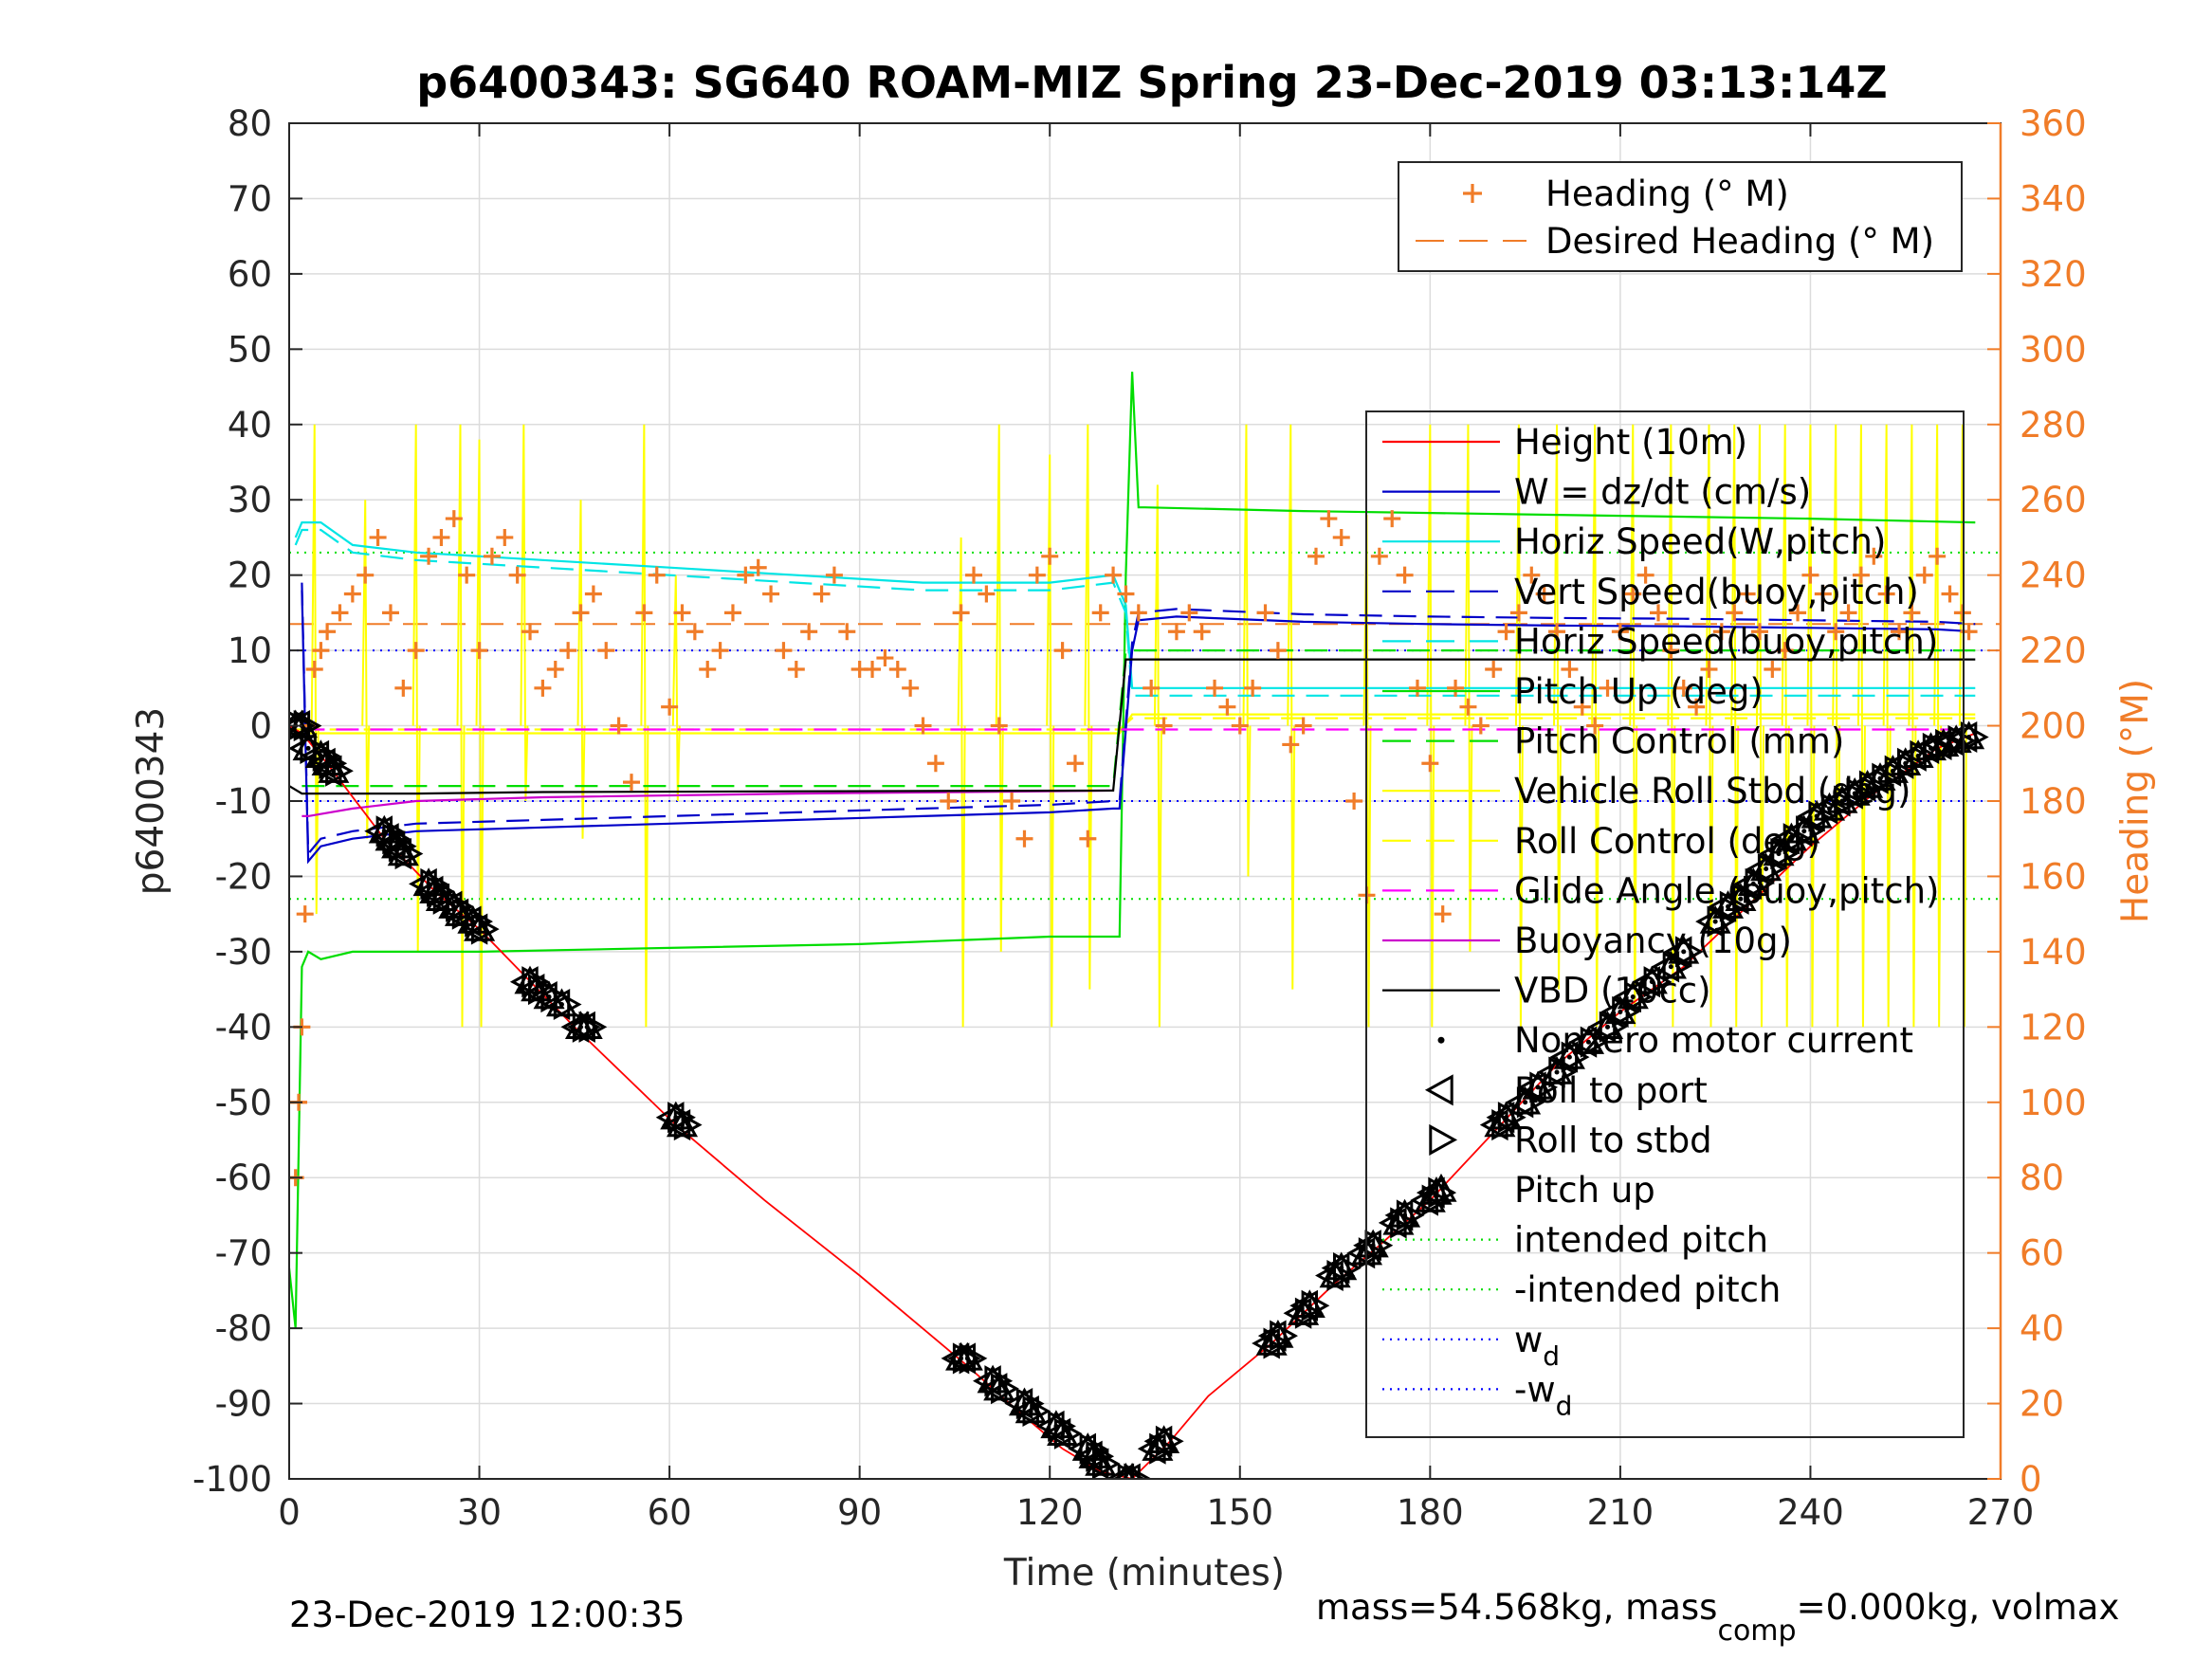 Image resolution: width=2212 pixels, height=1659 pixels. I want to click on legend-main-label: Pitch Up (deg), so click(1639, 691).